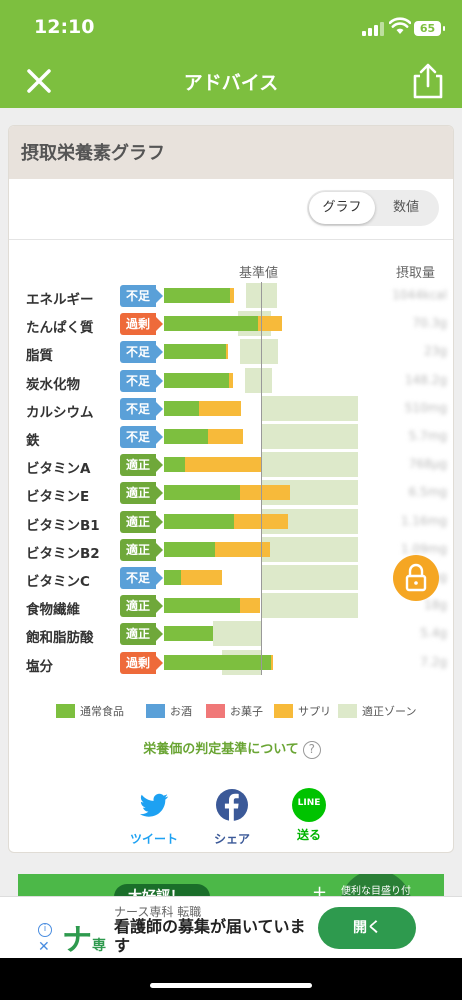 This screenshot has width=462, height=1000. Describe the element at coordinates (231, 578) in the screenshot. I see `nutrient-row: ビタミンC不足60mg` at that location.